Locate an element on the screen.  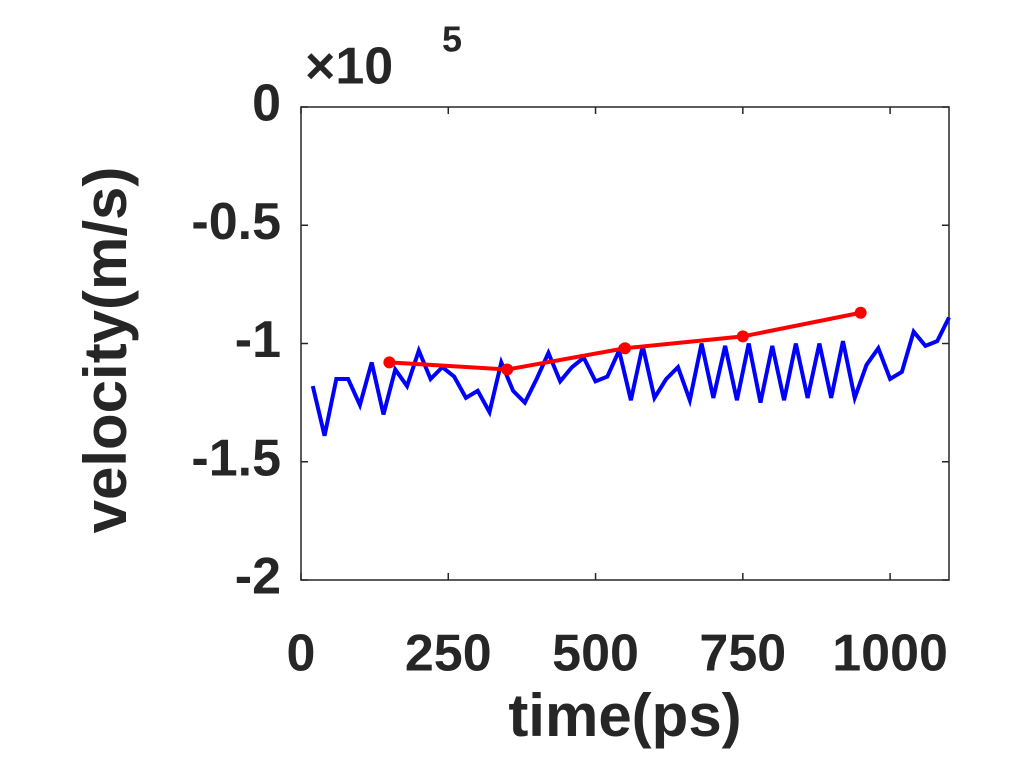
x-axis-label: time(ps) is located at coordinates (624, 715).